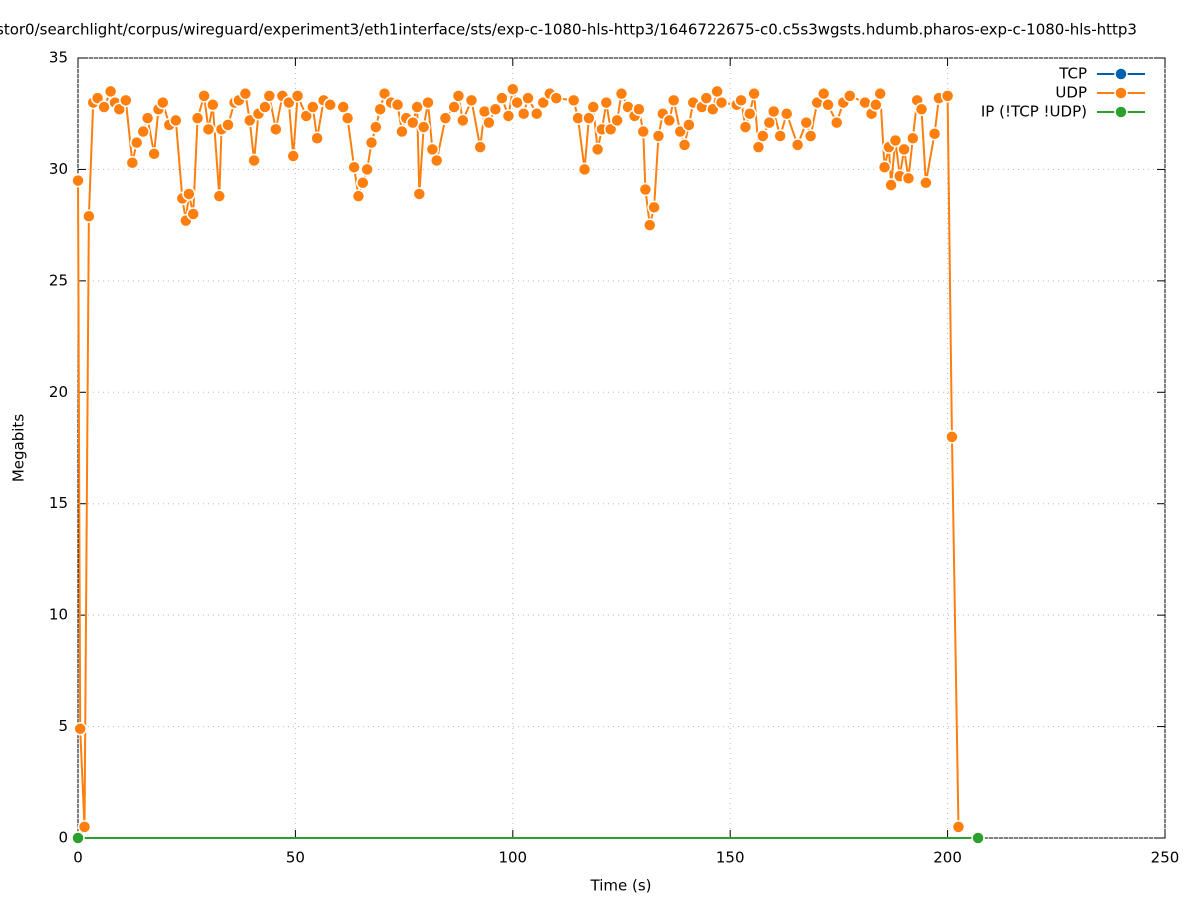  Describe the element at coordinates (58, 615) in the screenshot. I see `y-tick-label: 10` at that location.